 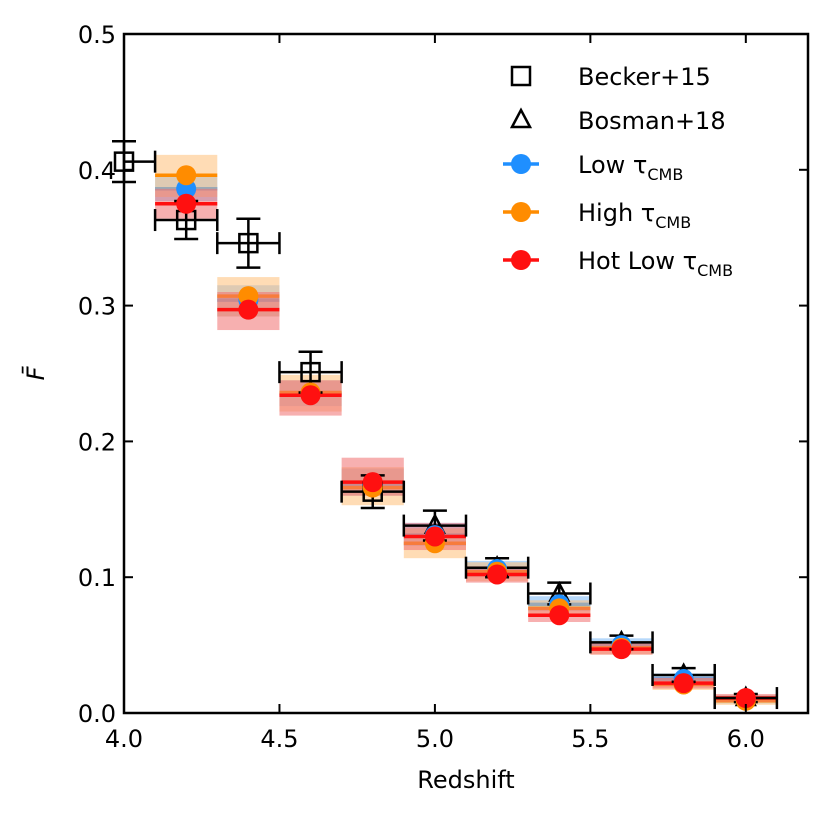 I want to click on x-tick-label-3: 5.5, so click(x=590, y=739).